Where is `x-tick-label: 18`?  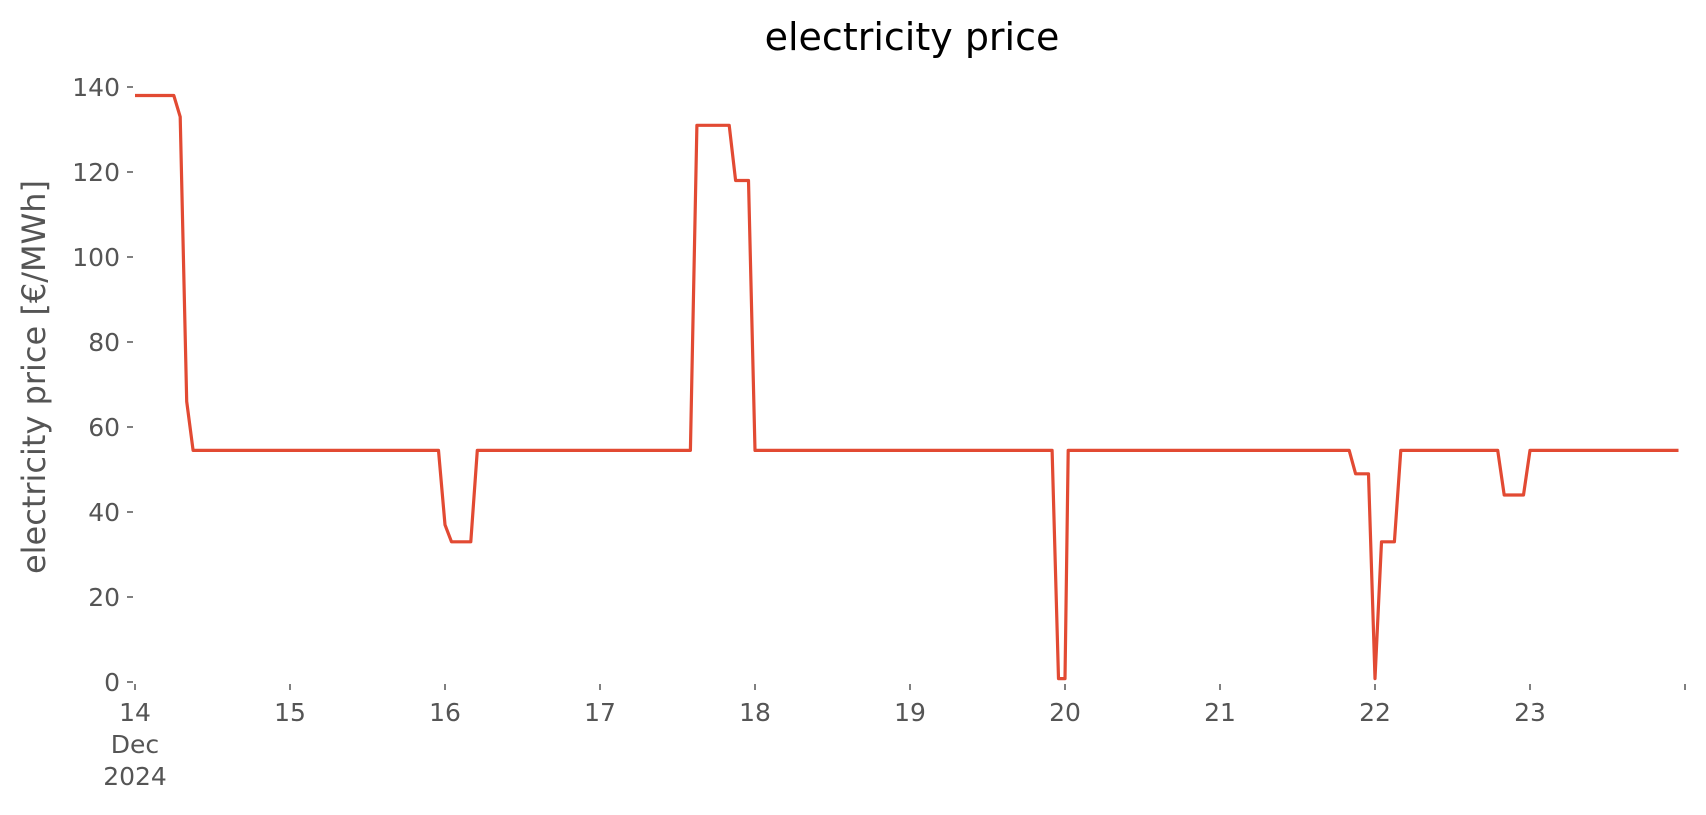 x-tick-label: 18 is located at coordinates (755, 712).